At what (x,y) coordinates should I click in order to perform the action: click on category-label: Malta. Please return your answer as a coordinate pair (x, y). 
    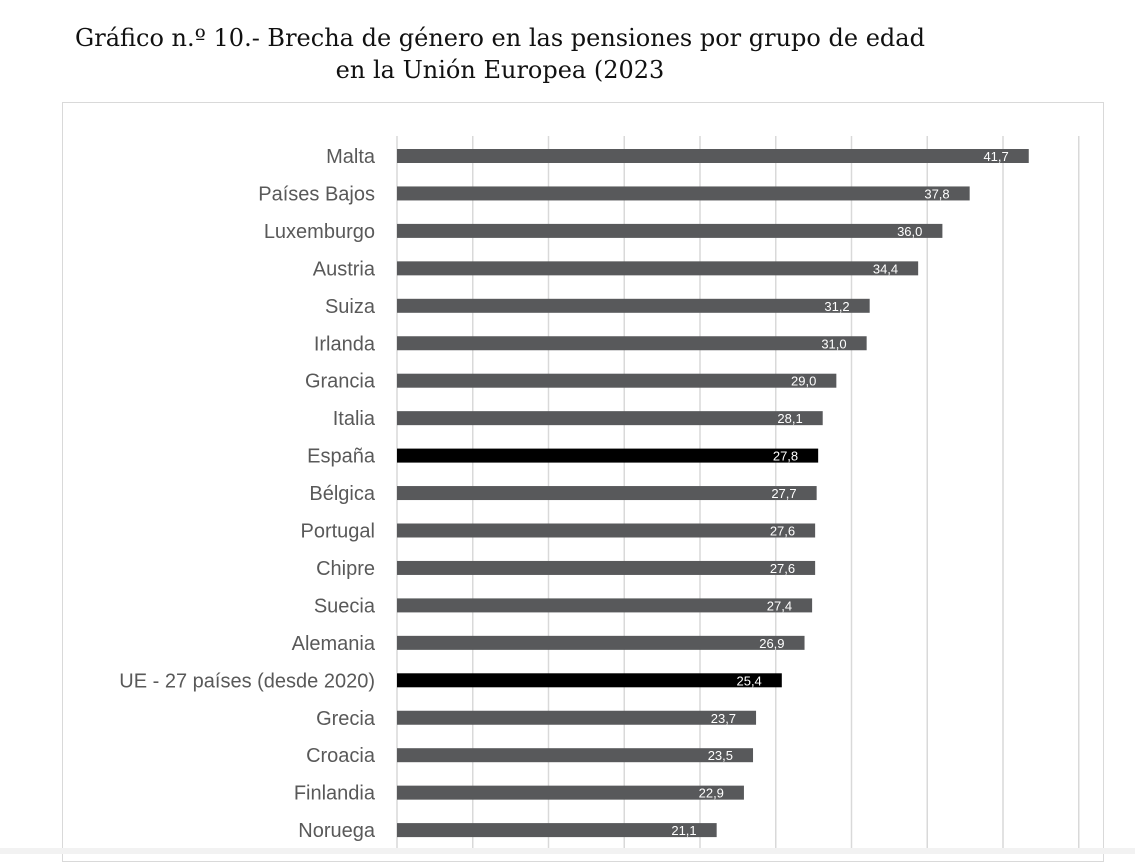
    Looking at the image, I should click on (351, 157).